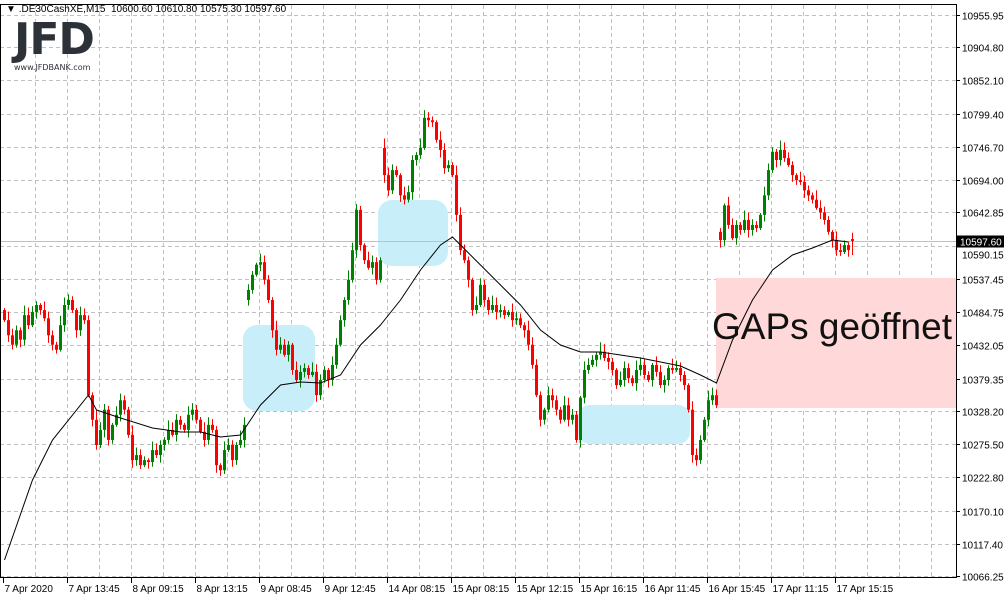 This screenshot has height=599, width=1007. What do you see at coordinates (982, 546) in the screenshot?
I see `y-tick-label: 10117.40` at bounding box center [982, 546].